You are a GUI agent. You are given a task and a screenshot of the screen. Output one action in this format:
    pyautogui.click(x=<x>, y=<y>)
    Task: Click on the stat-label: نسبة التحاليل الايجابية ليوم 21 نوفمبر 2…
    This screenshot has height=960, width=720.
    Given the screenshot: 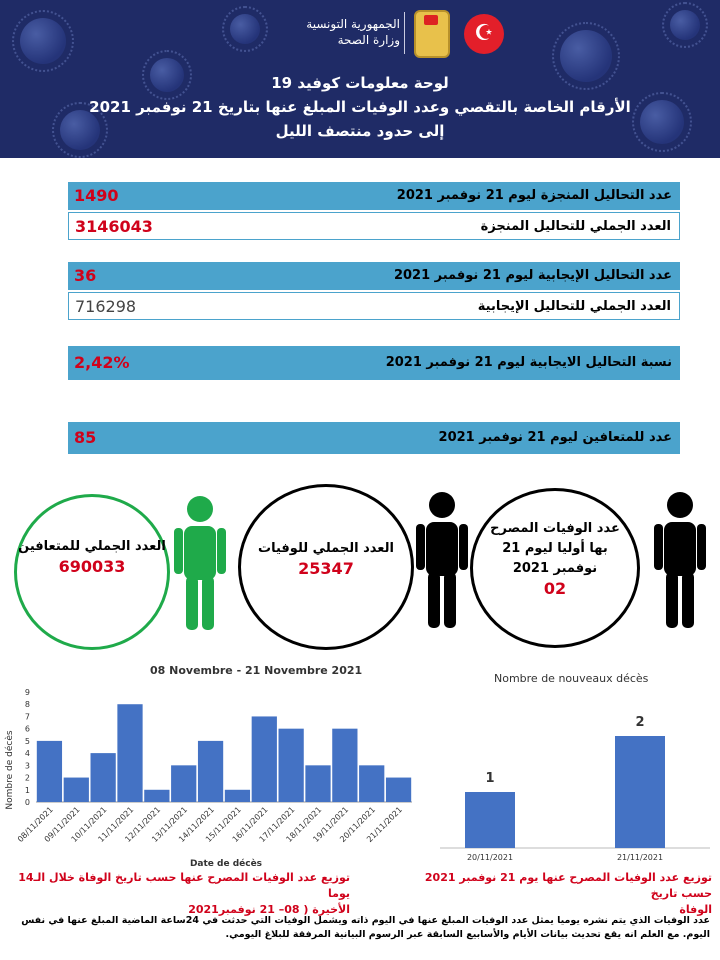 What is the action you would take?
    pyautogui.click(x=528, y=362)
    